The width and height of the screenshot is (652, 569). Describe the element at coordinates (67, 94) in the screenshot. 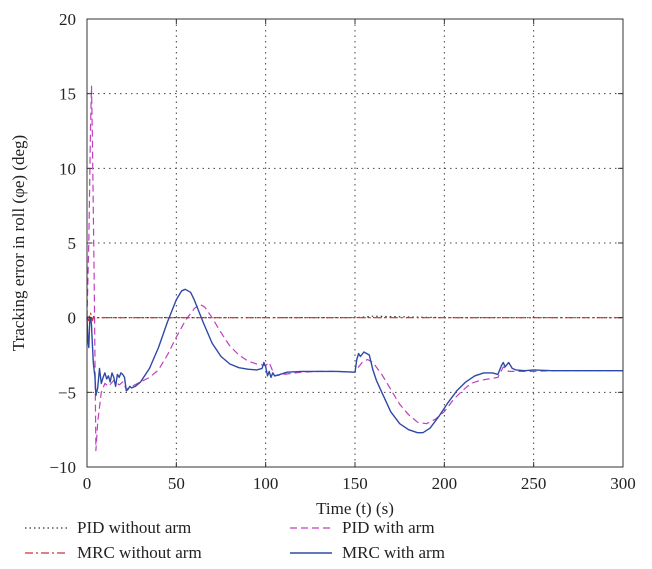

I see `y-tick-label: 15` at that location.